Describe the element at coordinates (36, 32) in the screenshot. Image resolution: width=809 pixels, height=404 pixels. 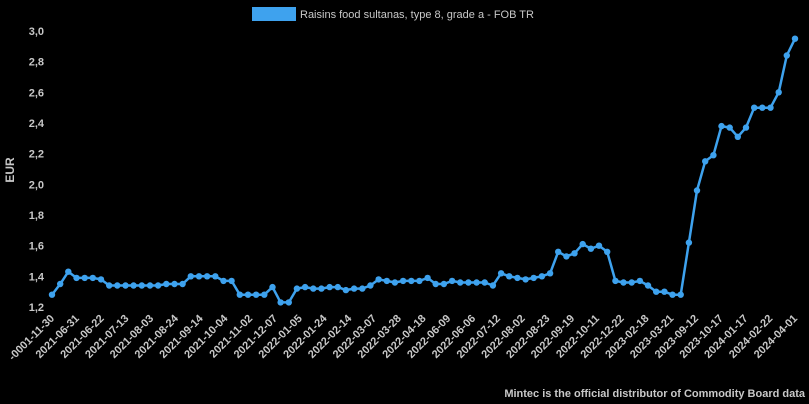
I see `y-tick-label: 3,0` at that location.